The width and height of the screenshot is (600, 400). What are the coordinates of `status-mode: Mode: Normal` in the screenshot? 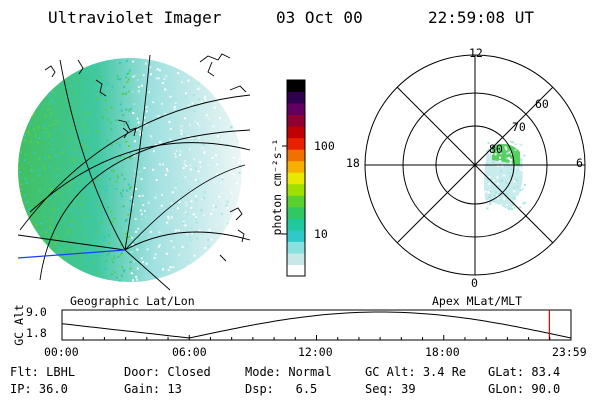 It's located at (288, 372).